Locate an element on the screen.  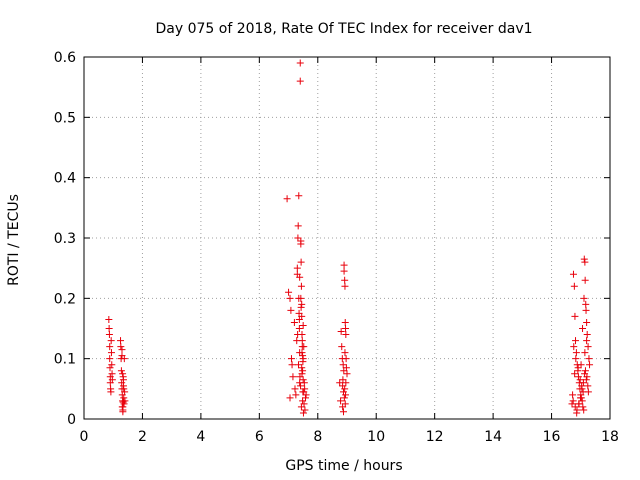
x-tick-label: 14 is located at coordinates (493, 437).